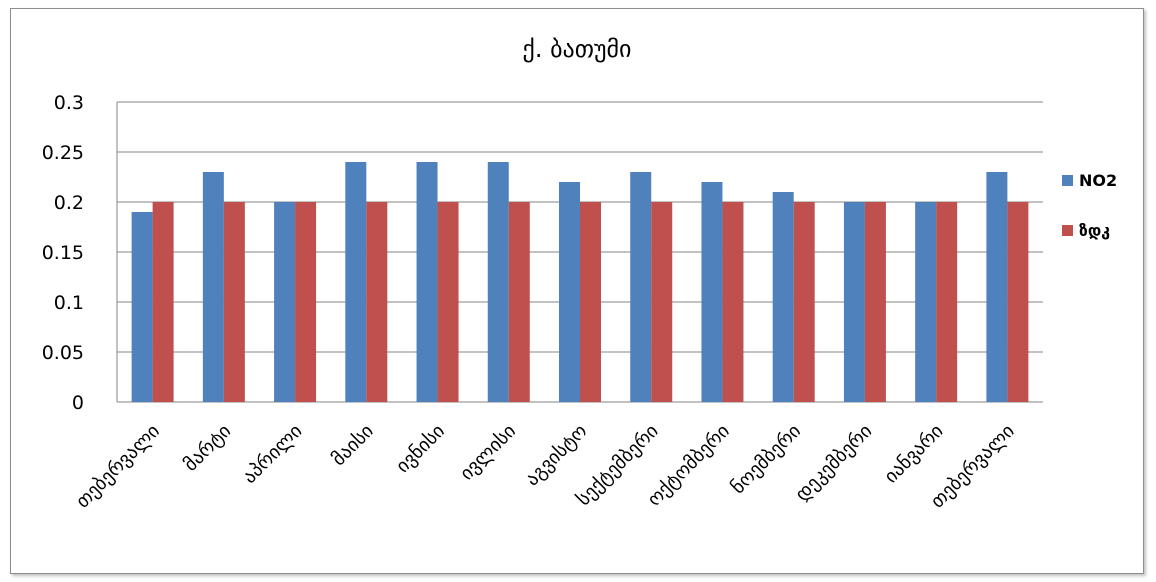  Describe the element at coordinates (833, 462) in the screenshot. I see `x-tick-label: დეკემბერი` at that location.